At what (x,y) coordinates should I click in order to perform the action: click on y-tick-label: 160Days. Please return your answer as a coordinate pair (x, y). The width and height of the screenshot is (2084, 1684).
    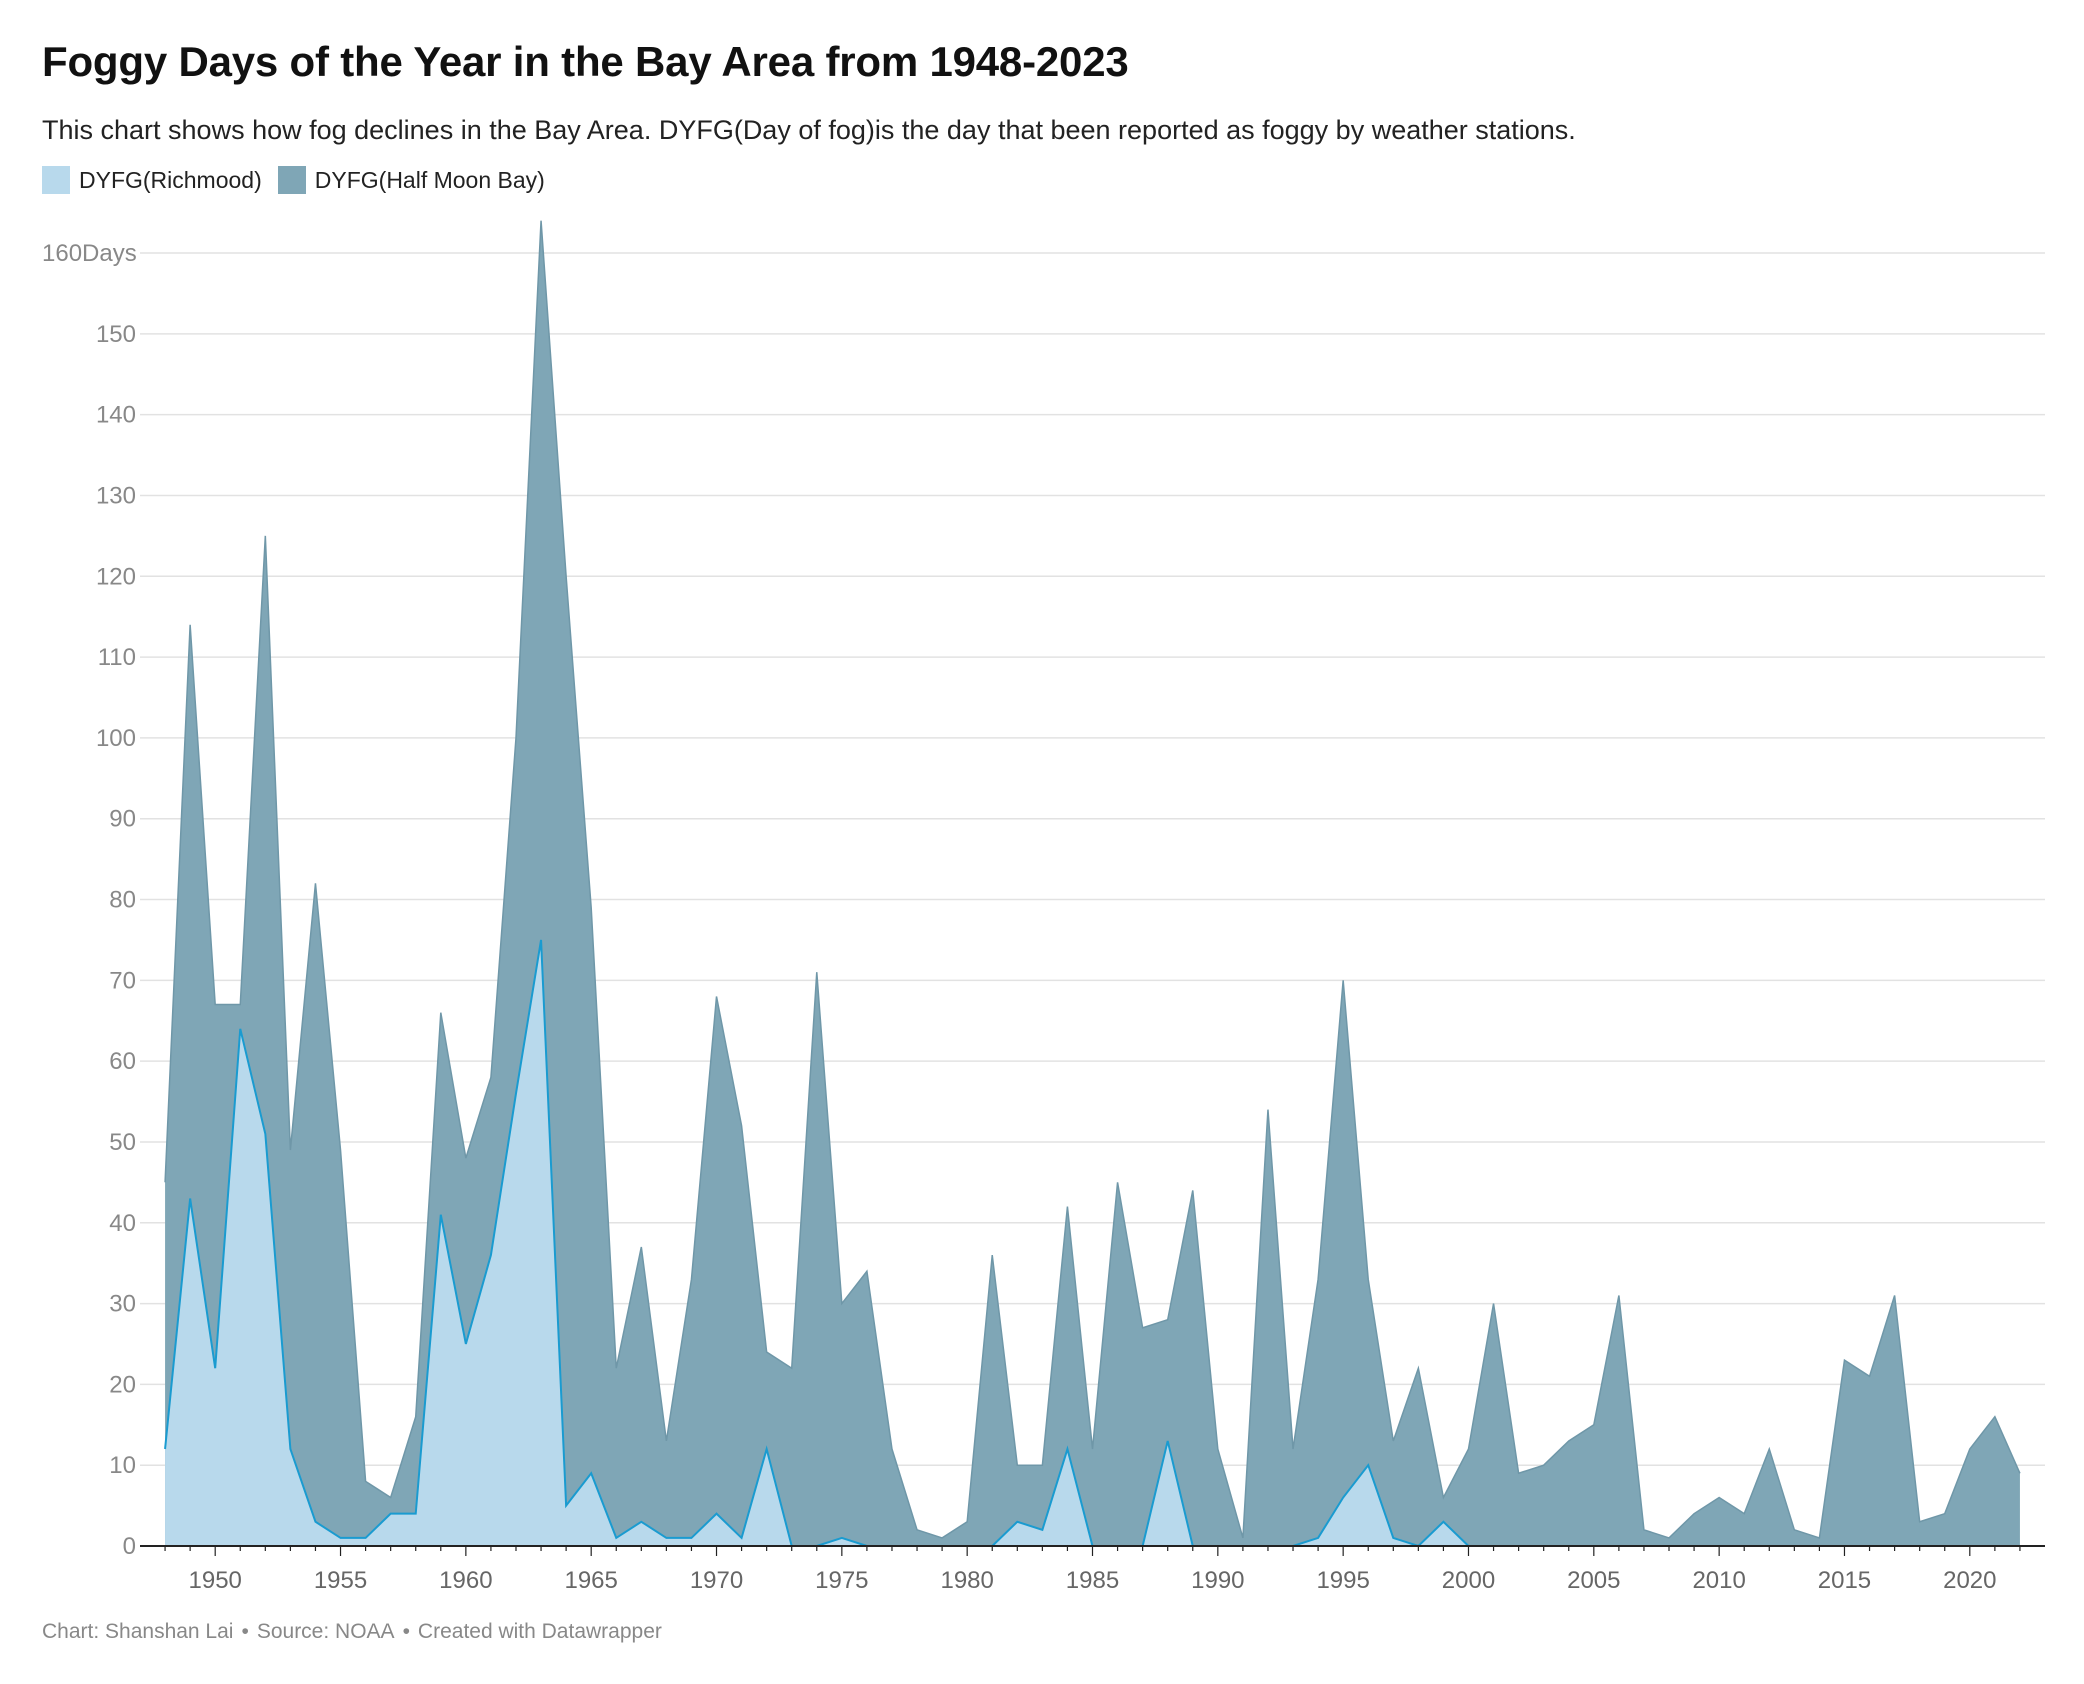
    Looking at the image, I should click on (89, 253).